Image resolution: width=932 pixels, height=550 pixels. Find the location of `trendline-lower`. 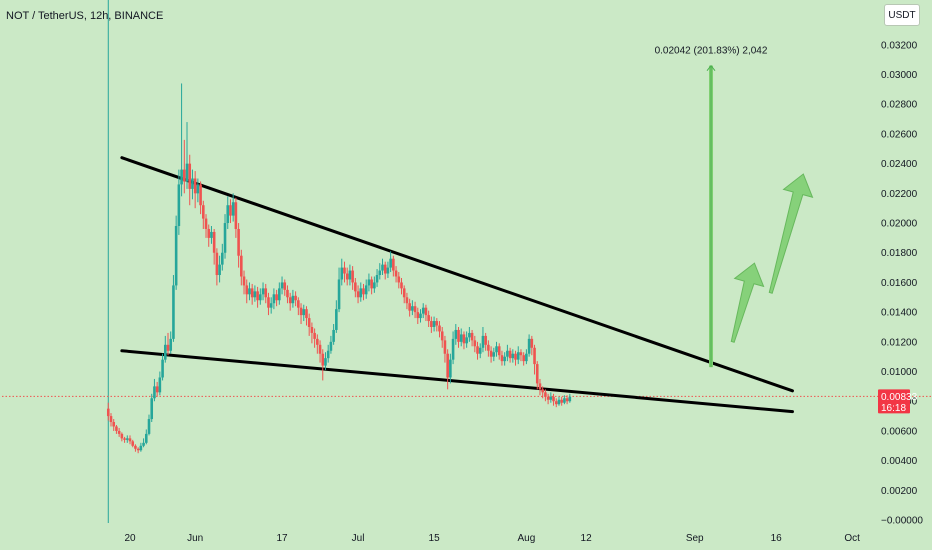

trendline-lower is located at coordinates (457, 381).